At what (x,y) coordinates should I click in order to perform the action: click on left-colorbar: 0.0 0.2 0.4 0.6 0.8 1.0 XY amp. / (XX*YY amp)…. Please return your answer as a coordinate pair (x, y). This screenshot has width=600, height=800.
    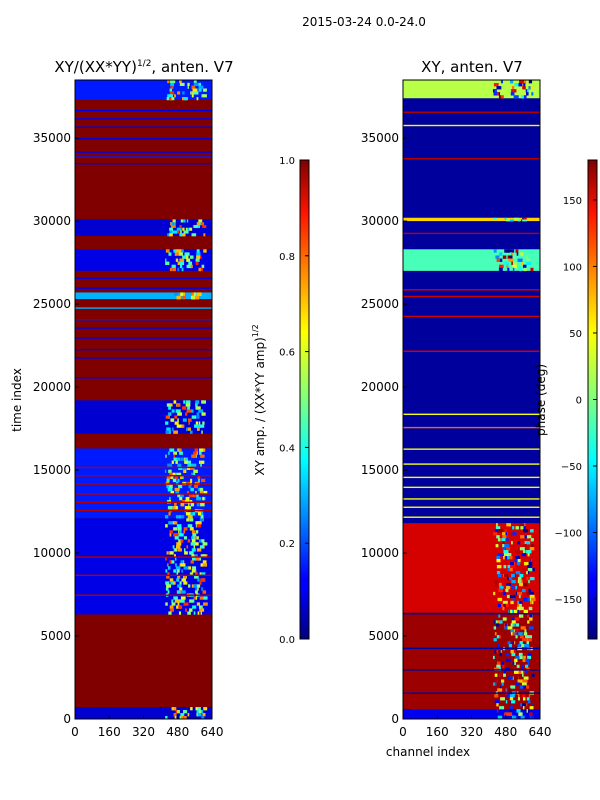
    Looking at the image, I should click on (280, 401).